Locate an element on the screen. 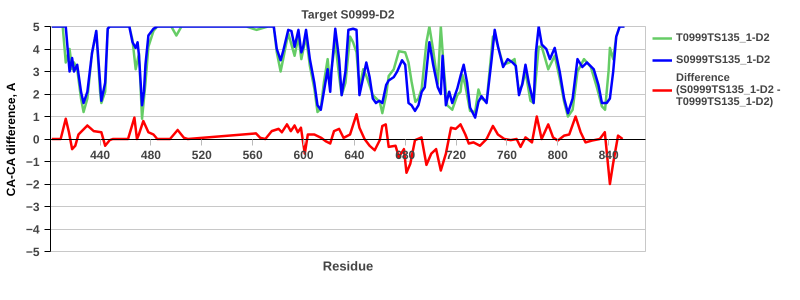 The width and height of the screenshot is (800, 300). x-tick-label: 440 is located at coordinates (100, 155).